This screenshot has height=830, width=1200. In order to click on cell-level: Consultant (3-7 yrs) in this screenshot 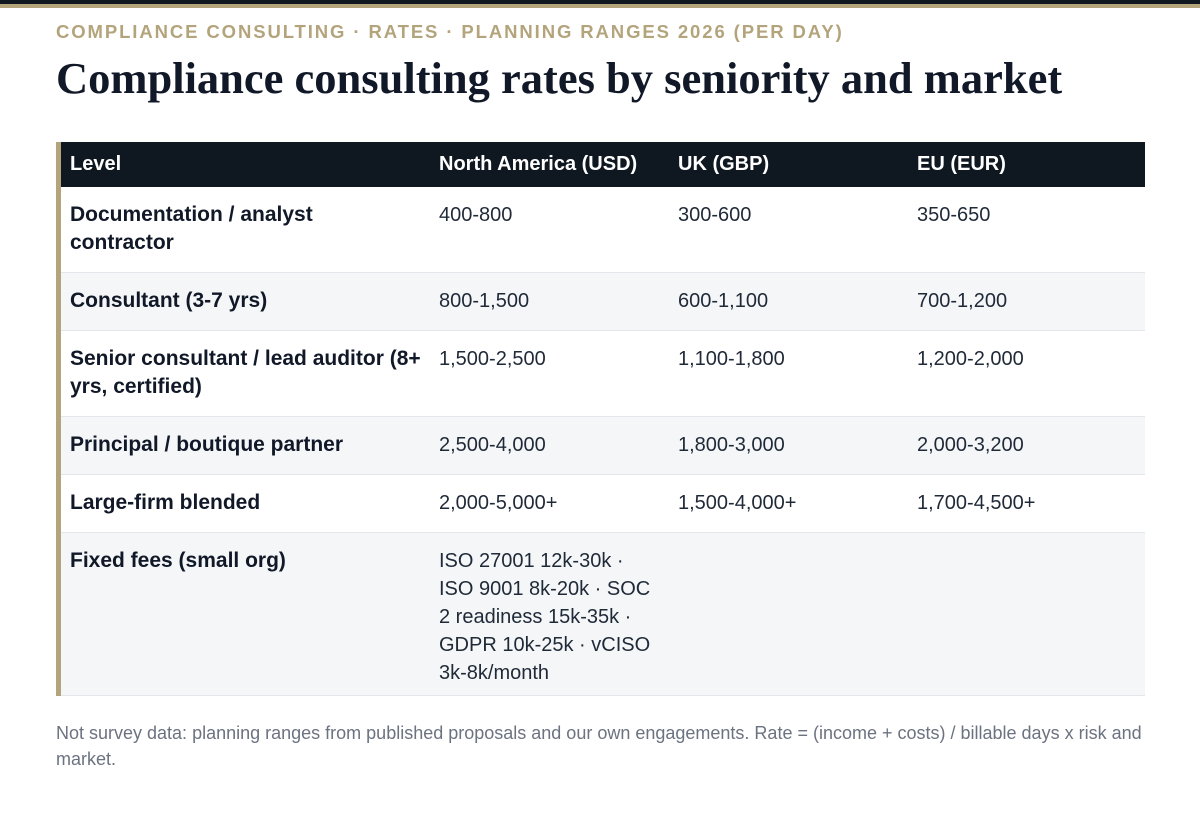, I will do `click(245, 301)`.